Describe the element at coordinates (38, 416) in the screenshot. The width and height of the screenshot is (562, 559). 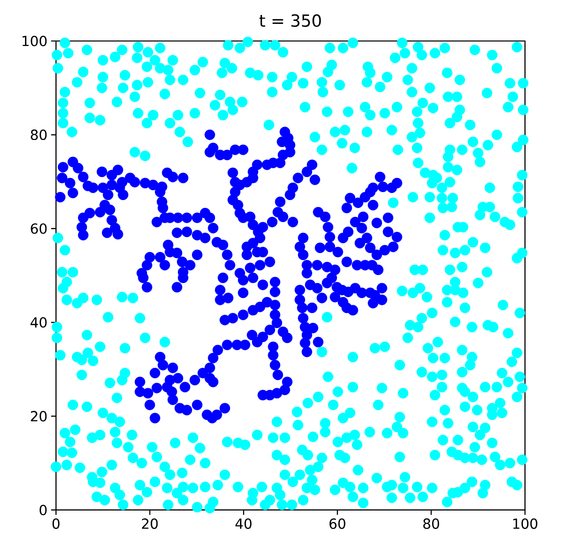
I see `y-tick-label: 20` at that location.